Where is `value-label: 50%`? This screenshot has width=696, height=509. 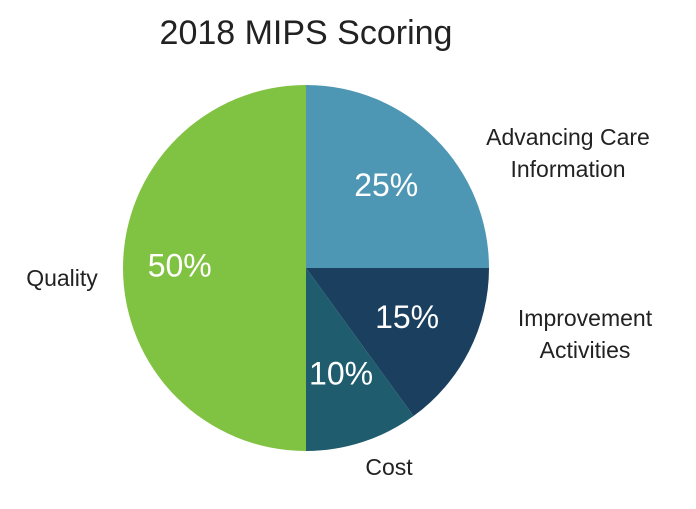 value-label: 50% is located at coordinates (180, 265).